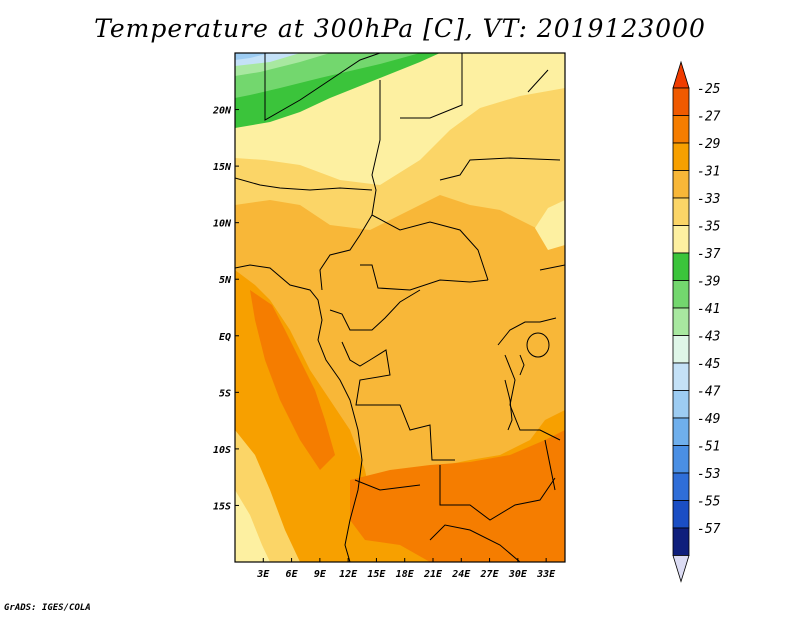  What do you see at coordinates (708, 144) in the screenshot?
I see `colorbar-label: -29` at bounding box center [708, 144].